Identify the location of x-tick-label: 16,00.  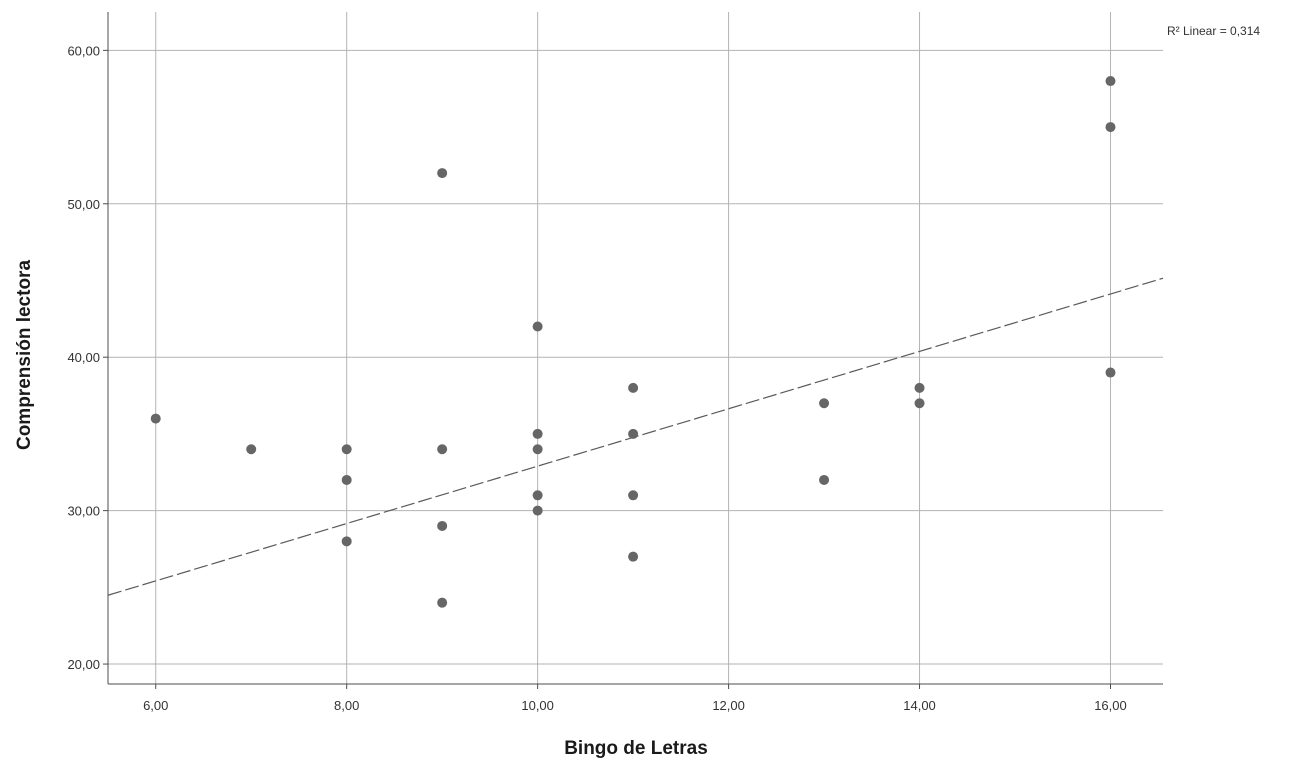
(1110, 705).